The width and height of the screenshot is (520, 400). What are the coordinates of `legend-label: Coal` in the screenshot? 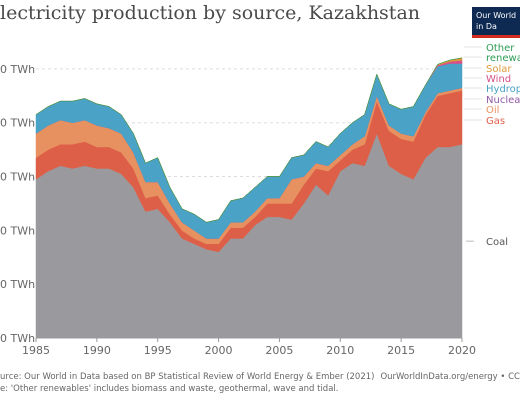 It's located at (497, 242).